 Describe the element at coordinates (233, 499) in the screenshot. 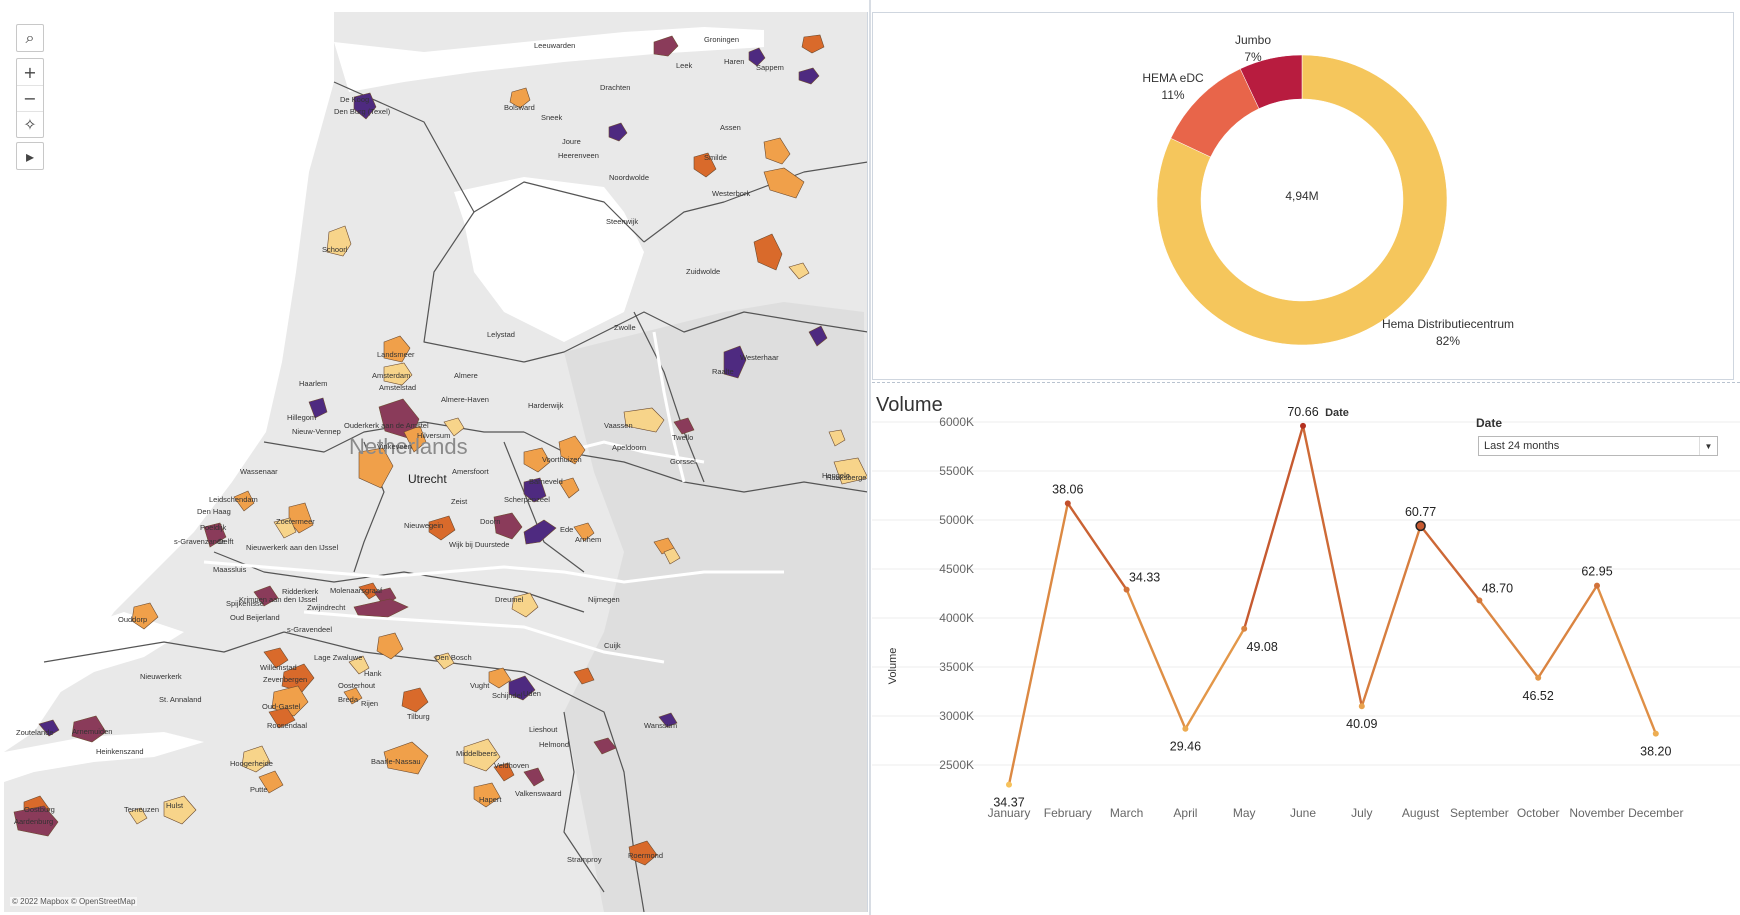

I see `place-label: Leidschendam` at that location.